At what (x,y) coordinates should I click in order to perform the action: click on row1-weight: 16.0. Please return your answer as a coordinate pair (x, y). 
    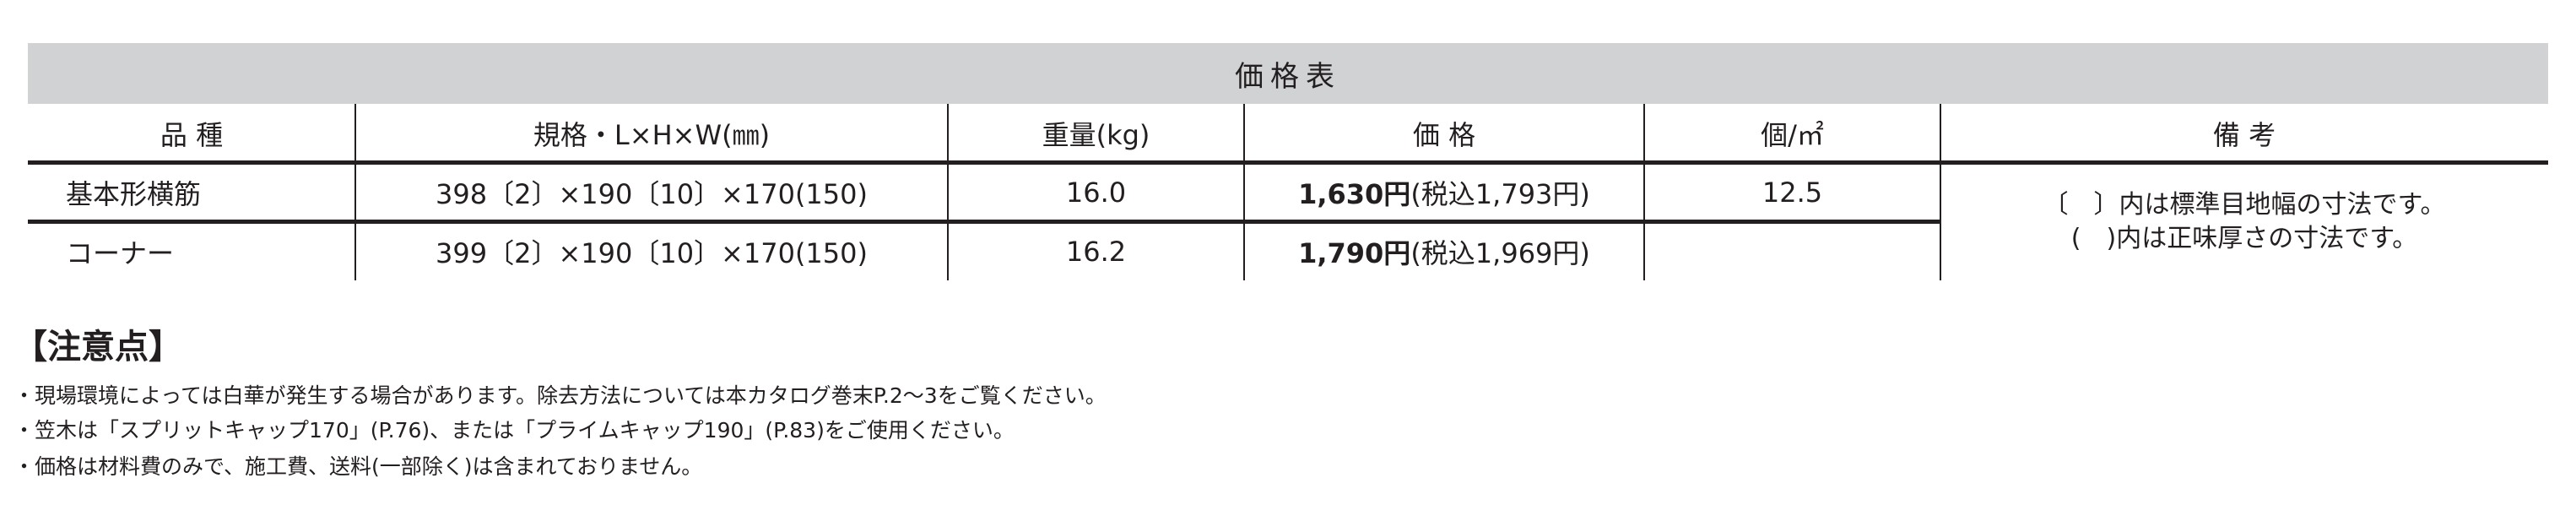
    Looking at the image, I should click on (1096, 192).